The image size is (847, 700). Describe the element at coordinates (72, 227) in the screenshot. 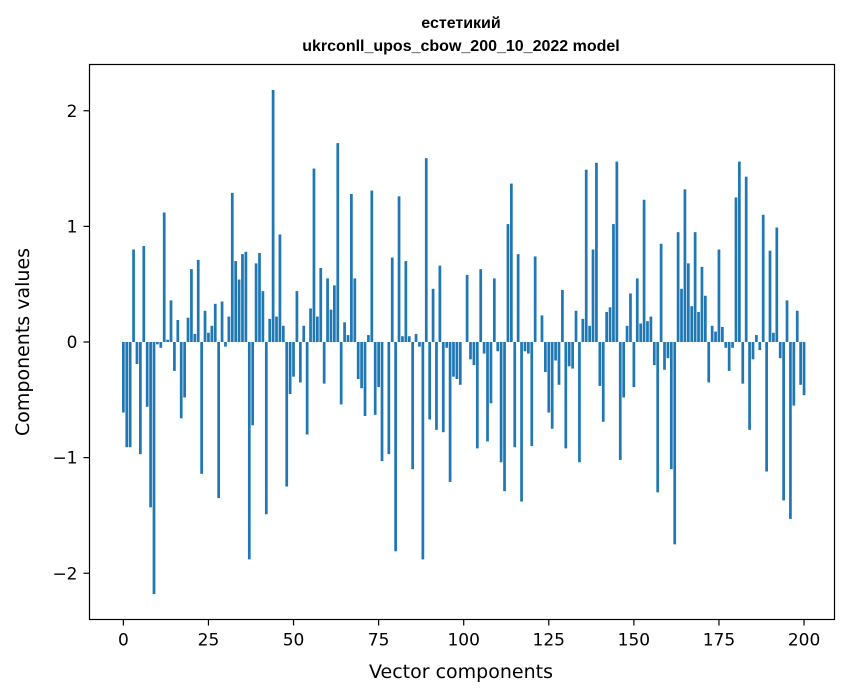

I see `y-tick-label: 1` at that location.